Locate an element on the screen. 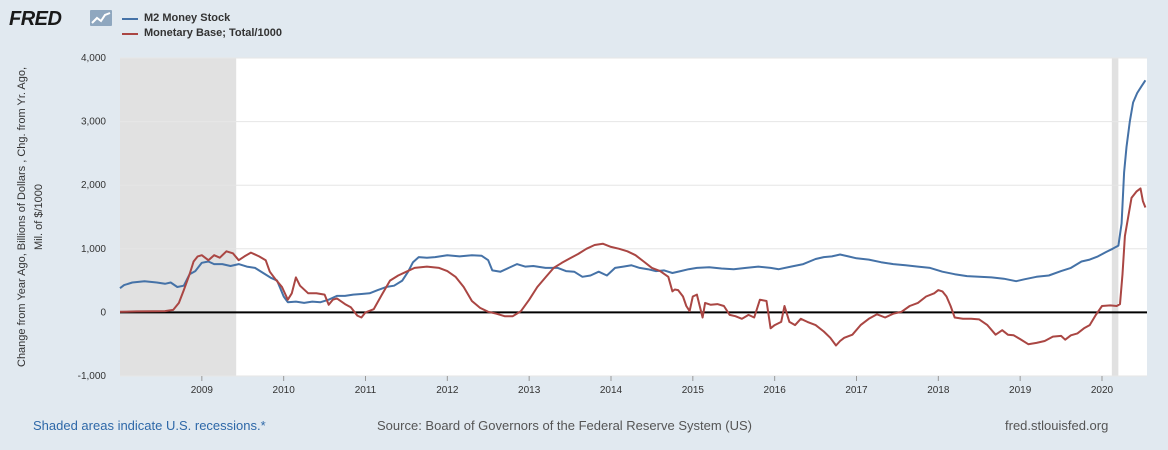 The width and height of the screenshot is (1168, 450). y-axis-ticks: -1,000 0 1,000 2,000 3,000 4,000 is located at coordinates (92, 217).